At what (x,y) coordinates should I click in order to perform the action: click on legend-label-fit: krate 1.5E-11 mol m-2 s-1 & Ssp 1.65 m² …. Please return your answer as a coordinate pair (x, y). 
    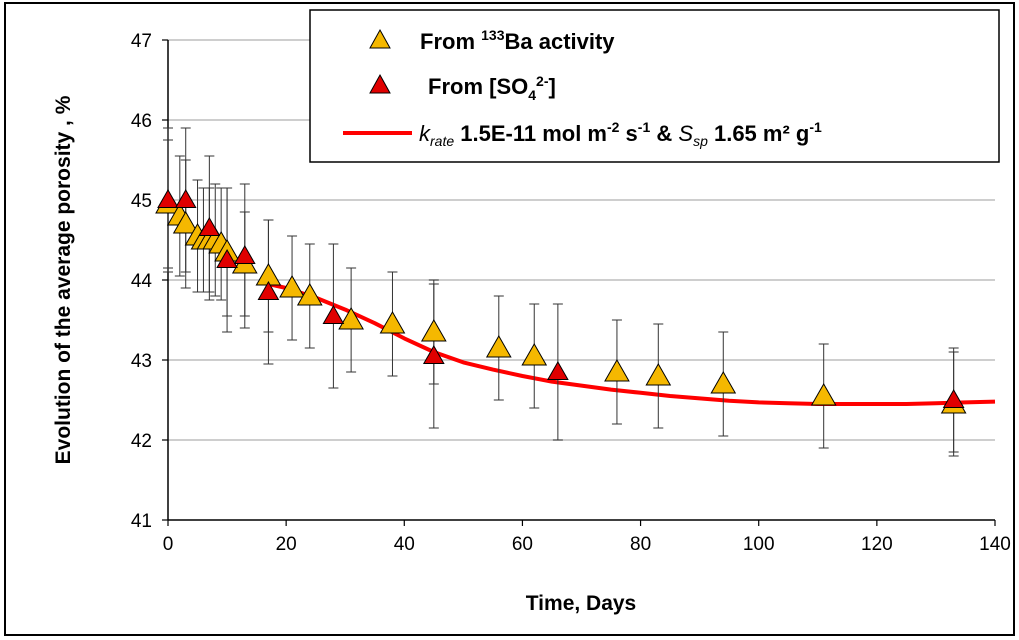
    Looking at the image, I should click on (620, 134).